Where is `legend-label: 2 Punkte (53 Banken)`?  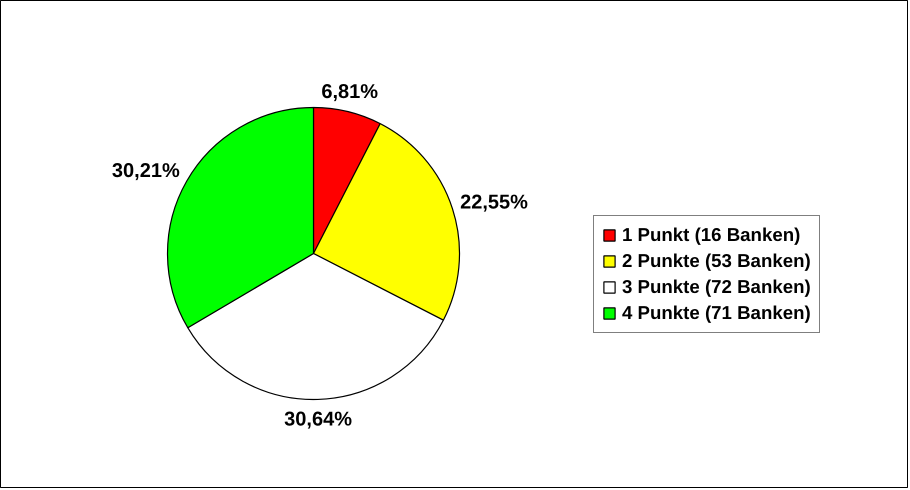 legend-label: 2 Punkte (53 Banken) is located at coordinates (716, 261).